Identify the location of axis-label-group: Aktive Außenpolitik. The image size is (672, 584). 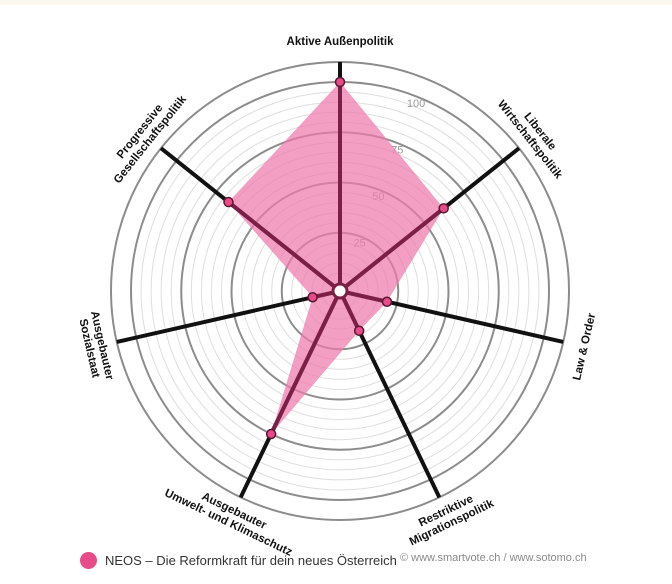
(341, 42).